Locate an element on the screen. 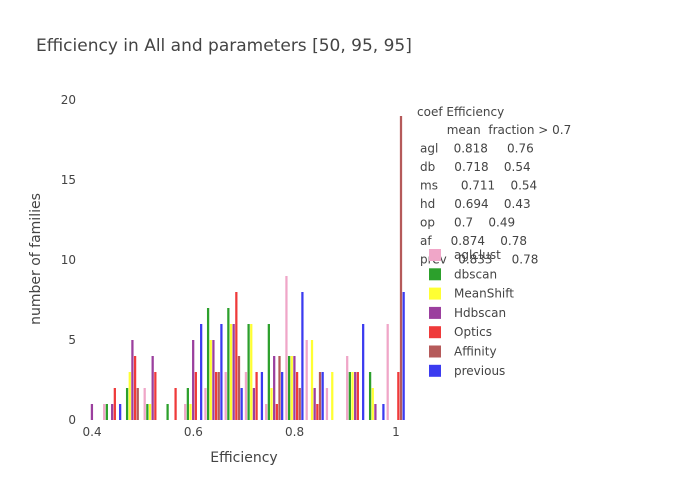  bar-hdbscan-0.64 is located at coordinates (213, 380).